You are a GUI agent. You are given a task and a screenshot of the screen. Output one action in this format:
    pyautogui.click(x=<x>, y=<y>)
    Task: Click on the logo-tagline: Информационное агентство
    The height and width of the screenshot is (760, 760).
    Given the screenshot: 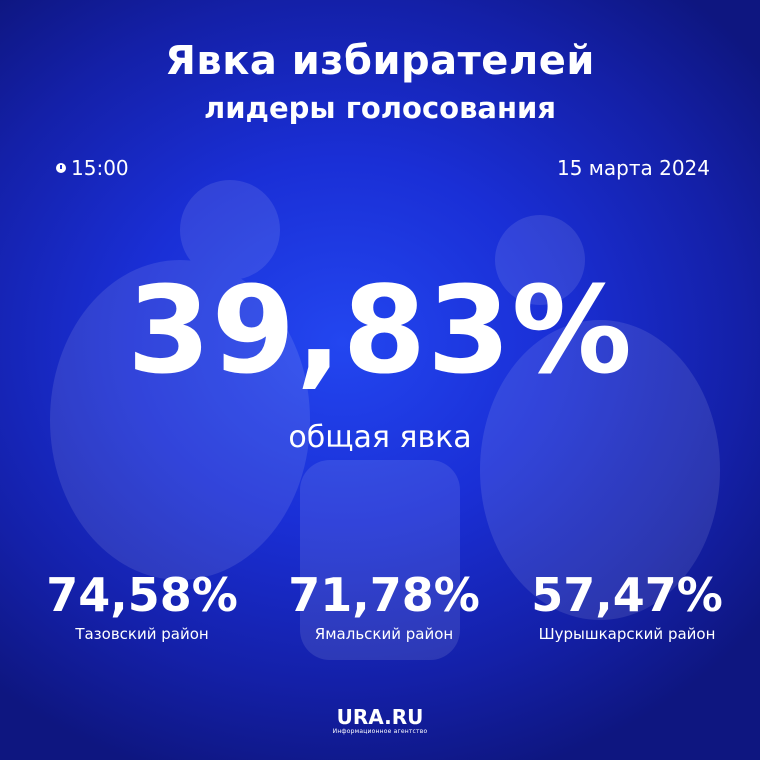 What is the action you would take?
    pyautogui.click(x=380, y=731)
    